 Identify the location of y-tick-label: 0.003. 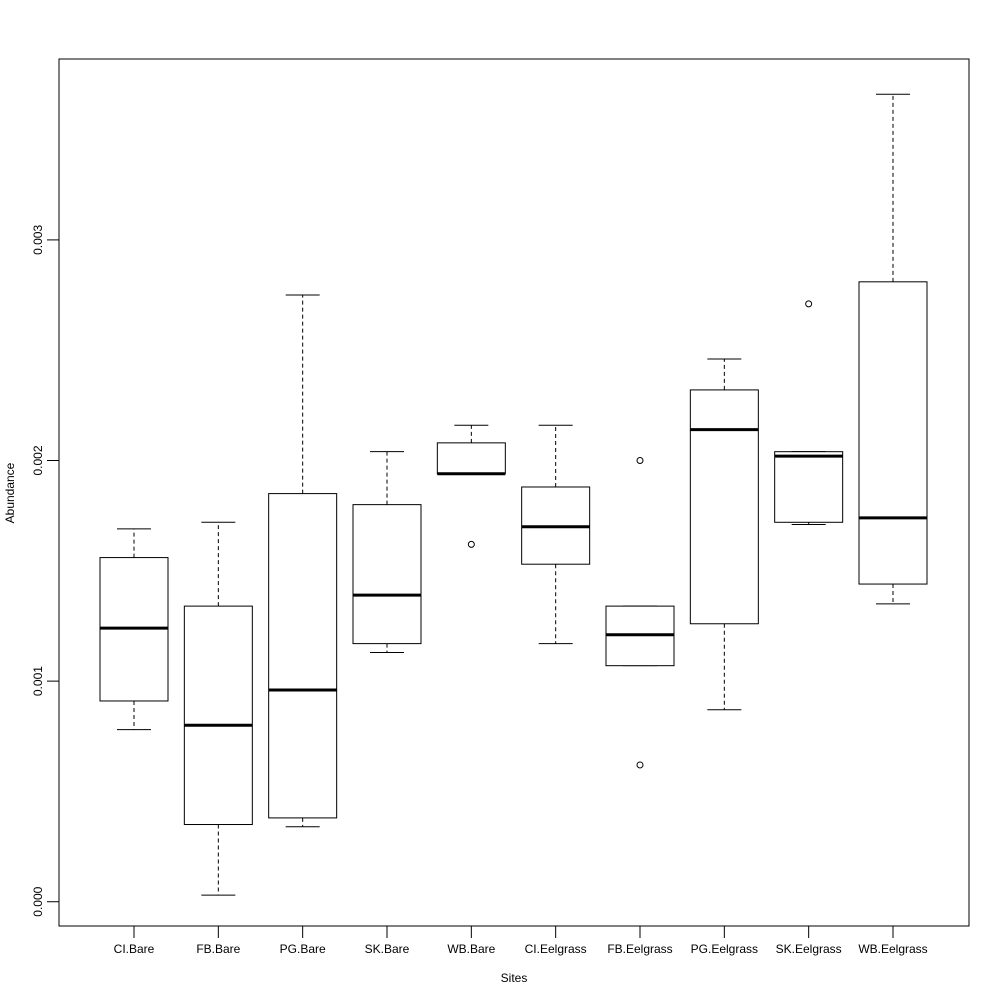
(38, 240).